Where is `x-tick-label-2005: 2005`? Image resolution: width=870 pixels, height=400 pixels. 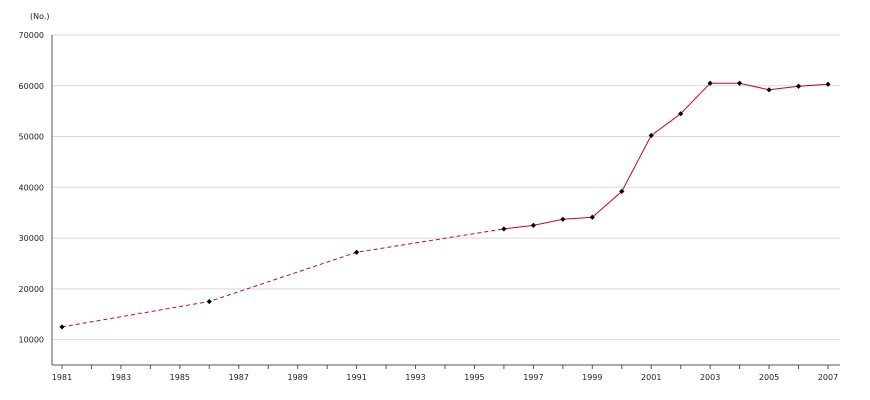
x-tick-label-2005: 2005 is located at coordinates (769, 377).